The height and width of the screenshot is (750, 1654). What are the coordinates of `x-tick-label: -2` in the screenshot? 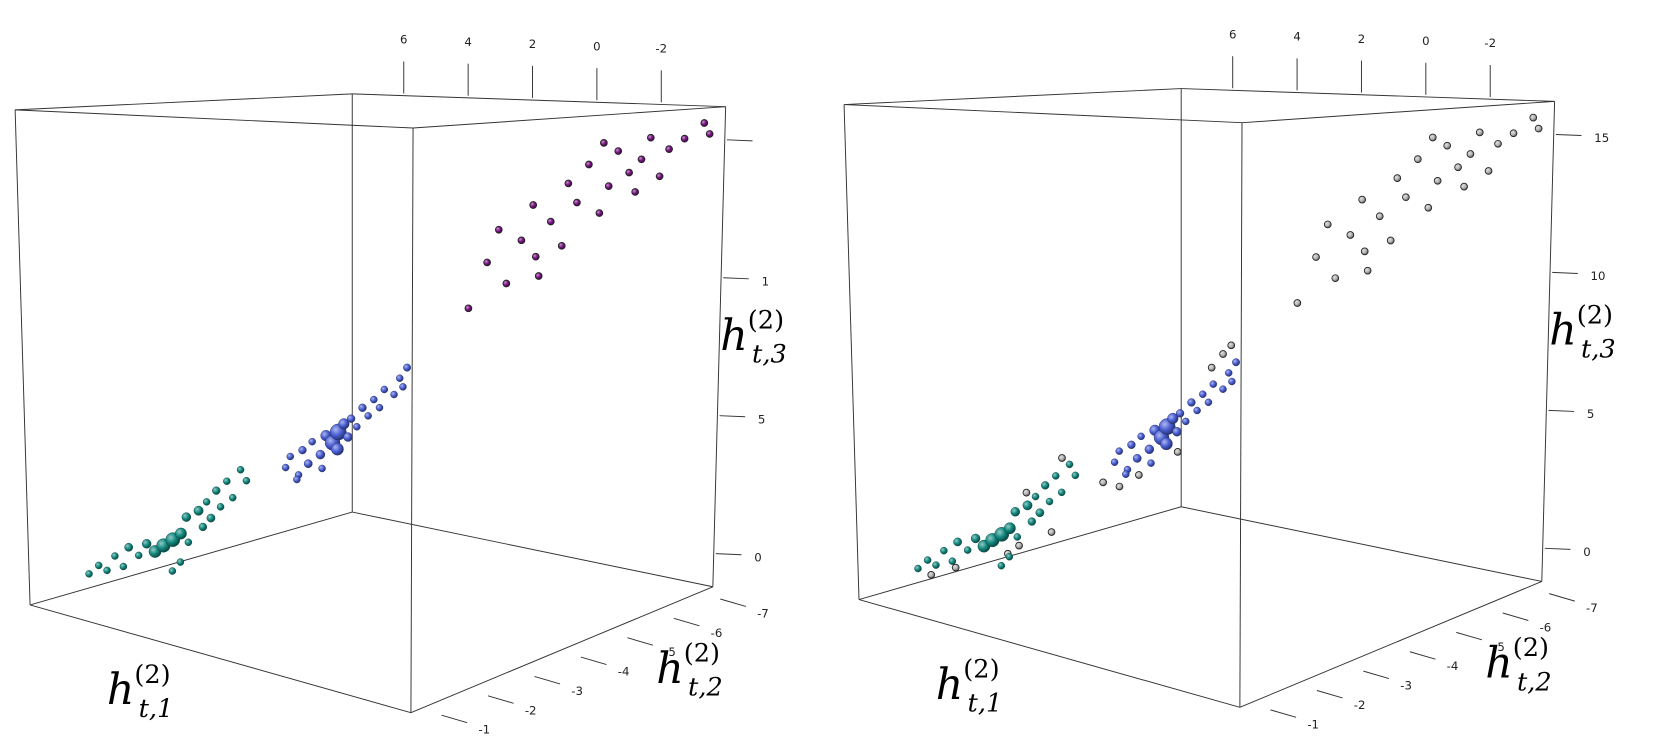 It's located at (661, 49).